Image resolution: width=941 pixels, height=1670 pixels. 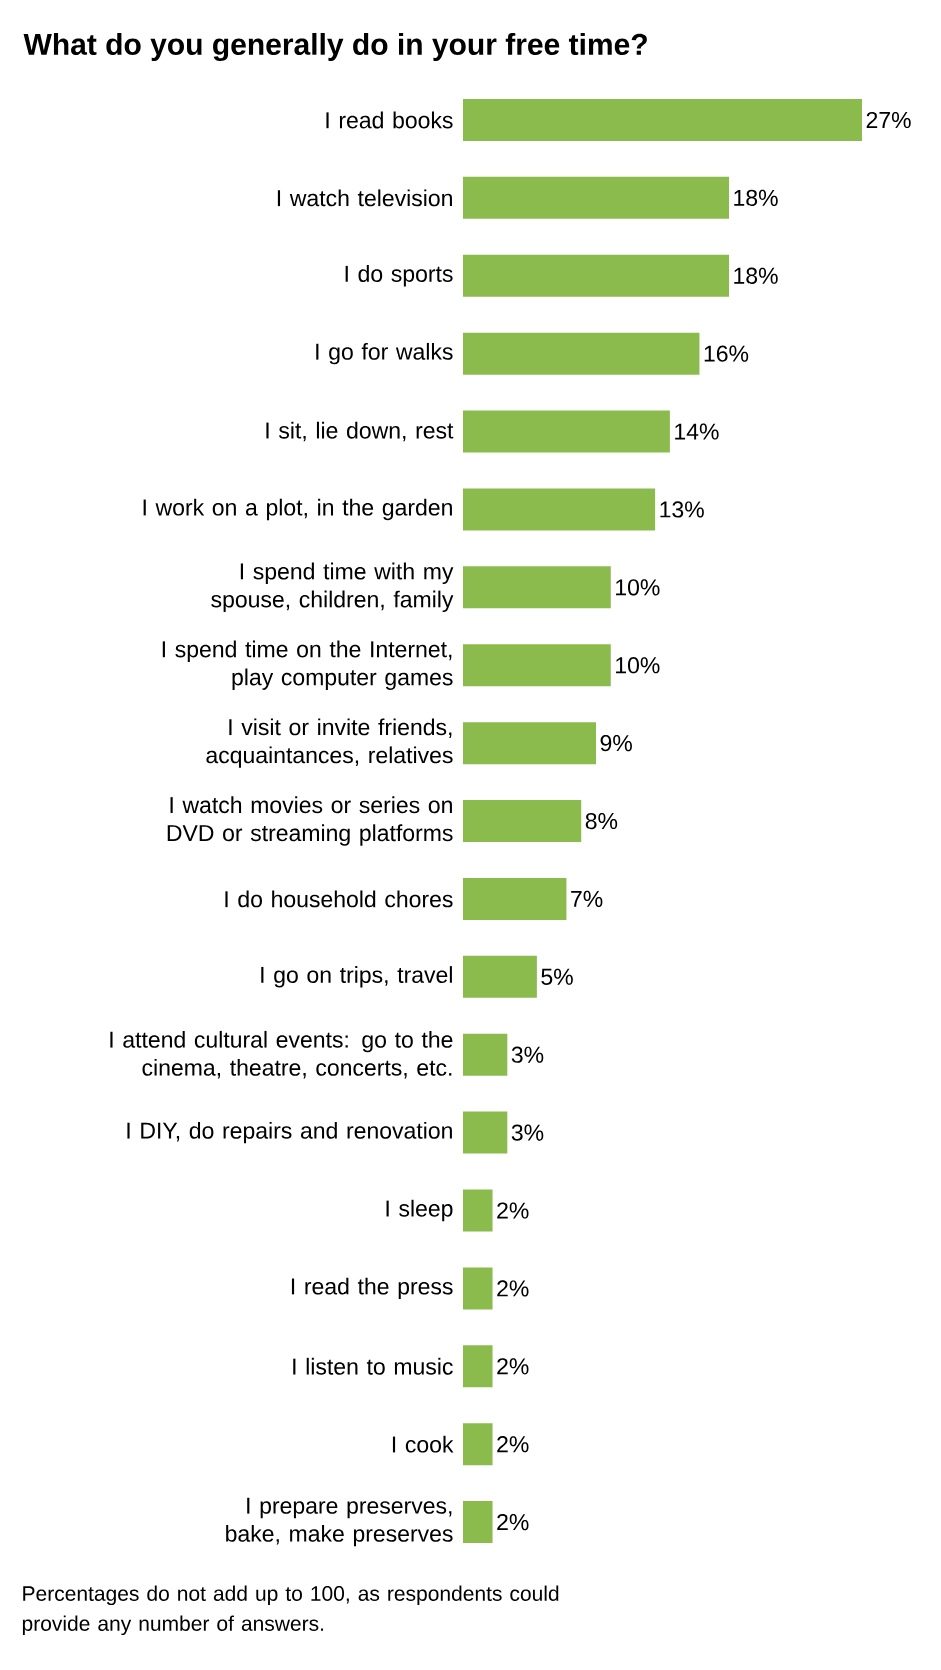 I want to click on y-tick-label: I sit, lie down, rest, so click(x=360, y=431).